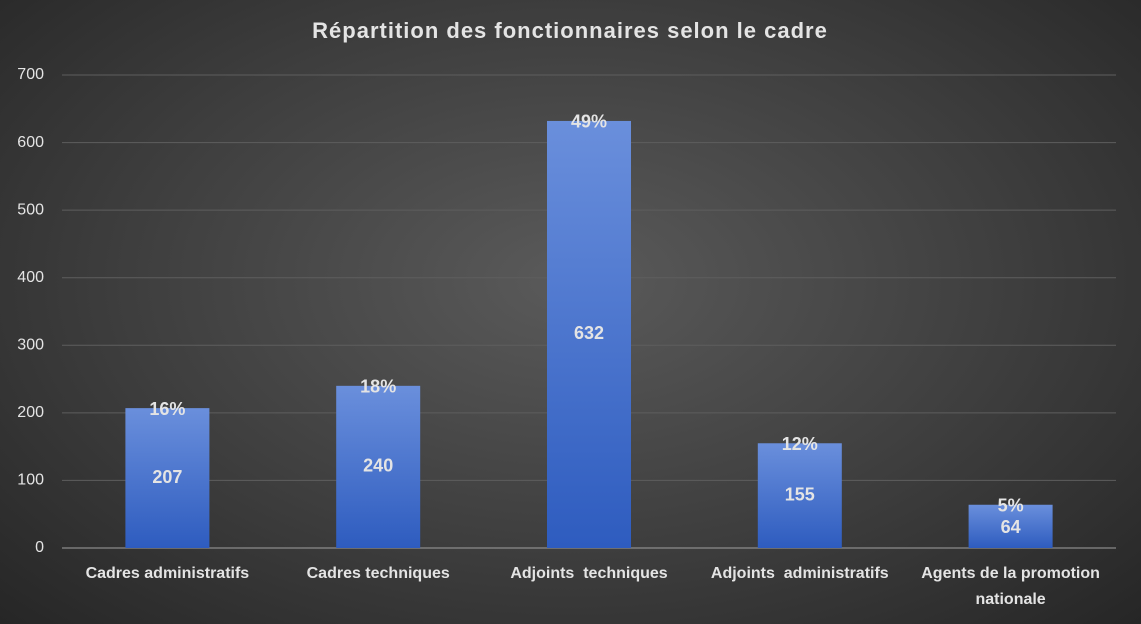  I want to click on value-label: 64, so click(1011, 527).